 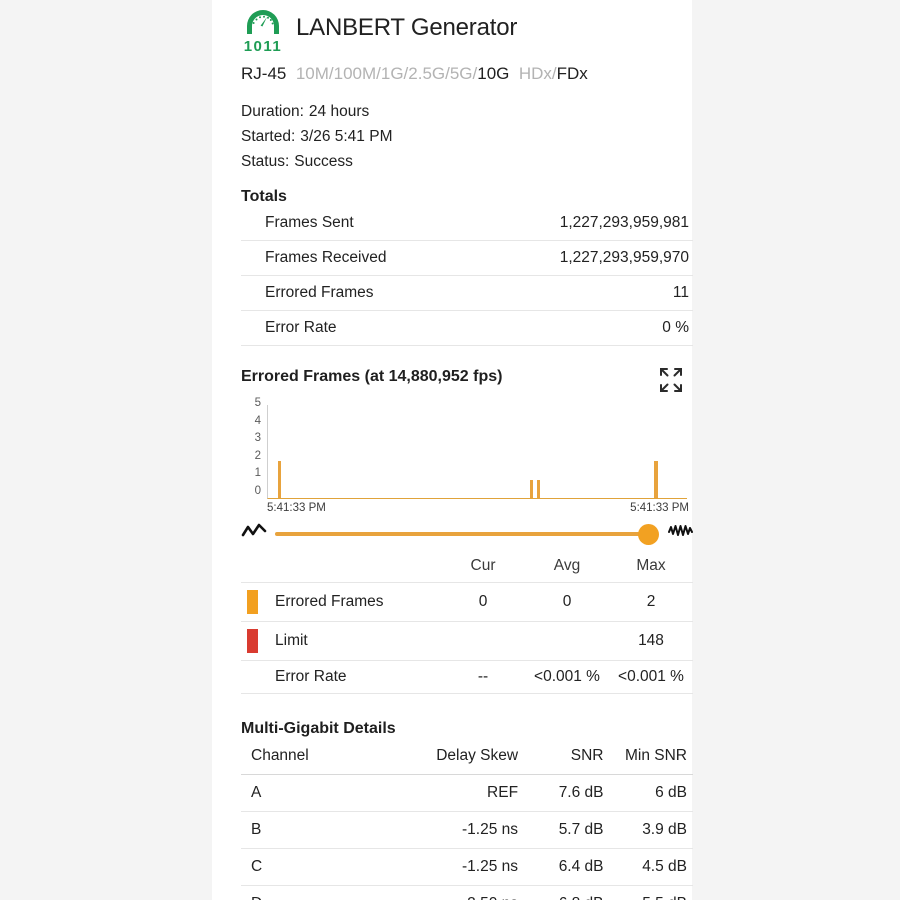 What do you see at coordinates (493, 73) in the screenshot?
I see `link-speed-active: 10G` at bounding box center [493, 73].